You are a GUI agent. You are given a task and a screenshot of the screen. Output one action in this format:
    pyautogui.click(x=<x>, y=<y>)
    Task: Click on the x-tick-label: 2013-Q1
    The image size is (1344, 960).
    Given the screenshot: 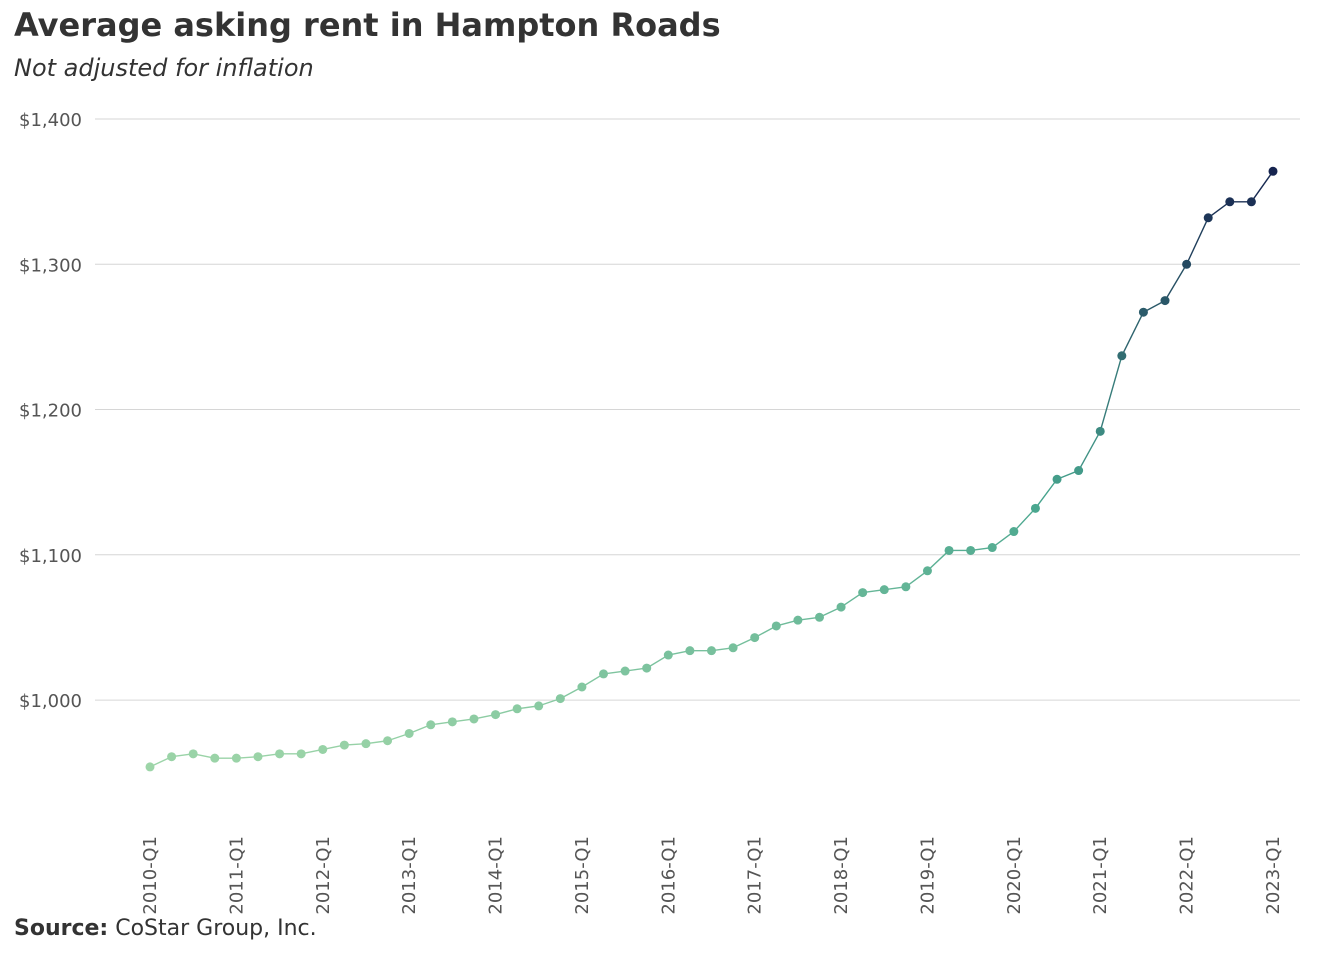 What is the action you would take?
    pyautogui.click(x=409, y=875)
    